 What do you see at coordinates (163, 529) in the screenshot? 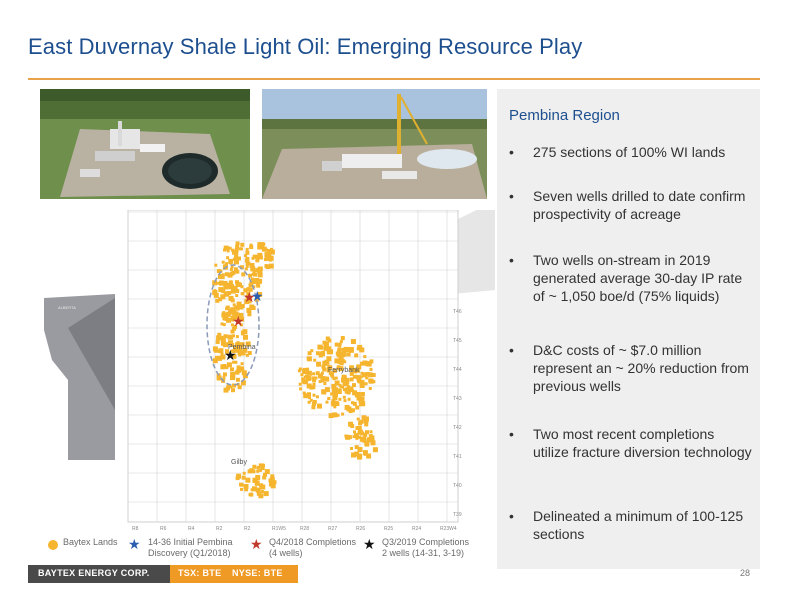
I see `range-label: R6` at bounding box center [163, 529].